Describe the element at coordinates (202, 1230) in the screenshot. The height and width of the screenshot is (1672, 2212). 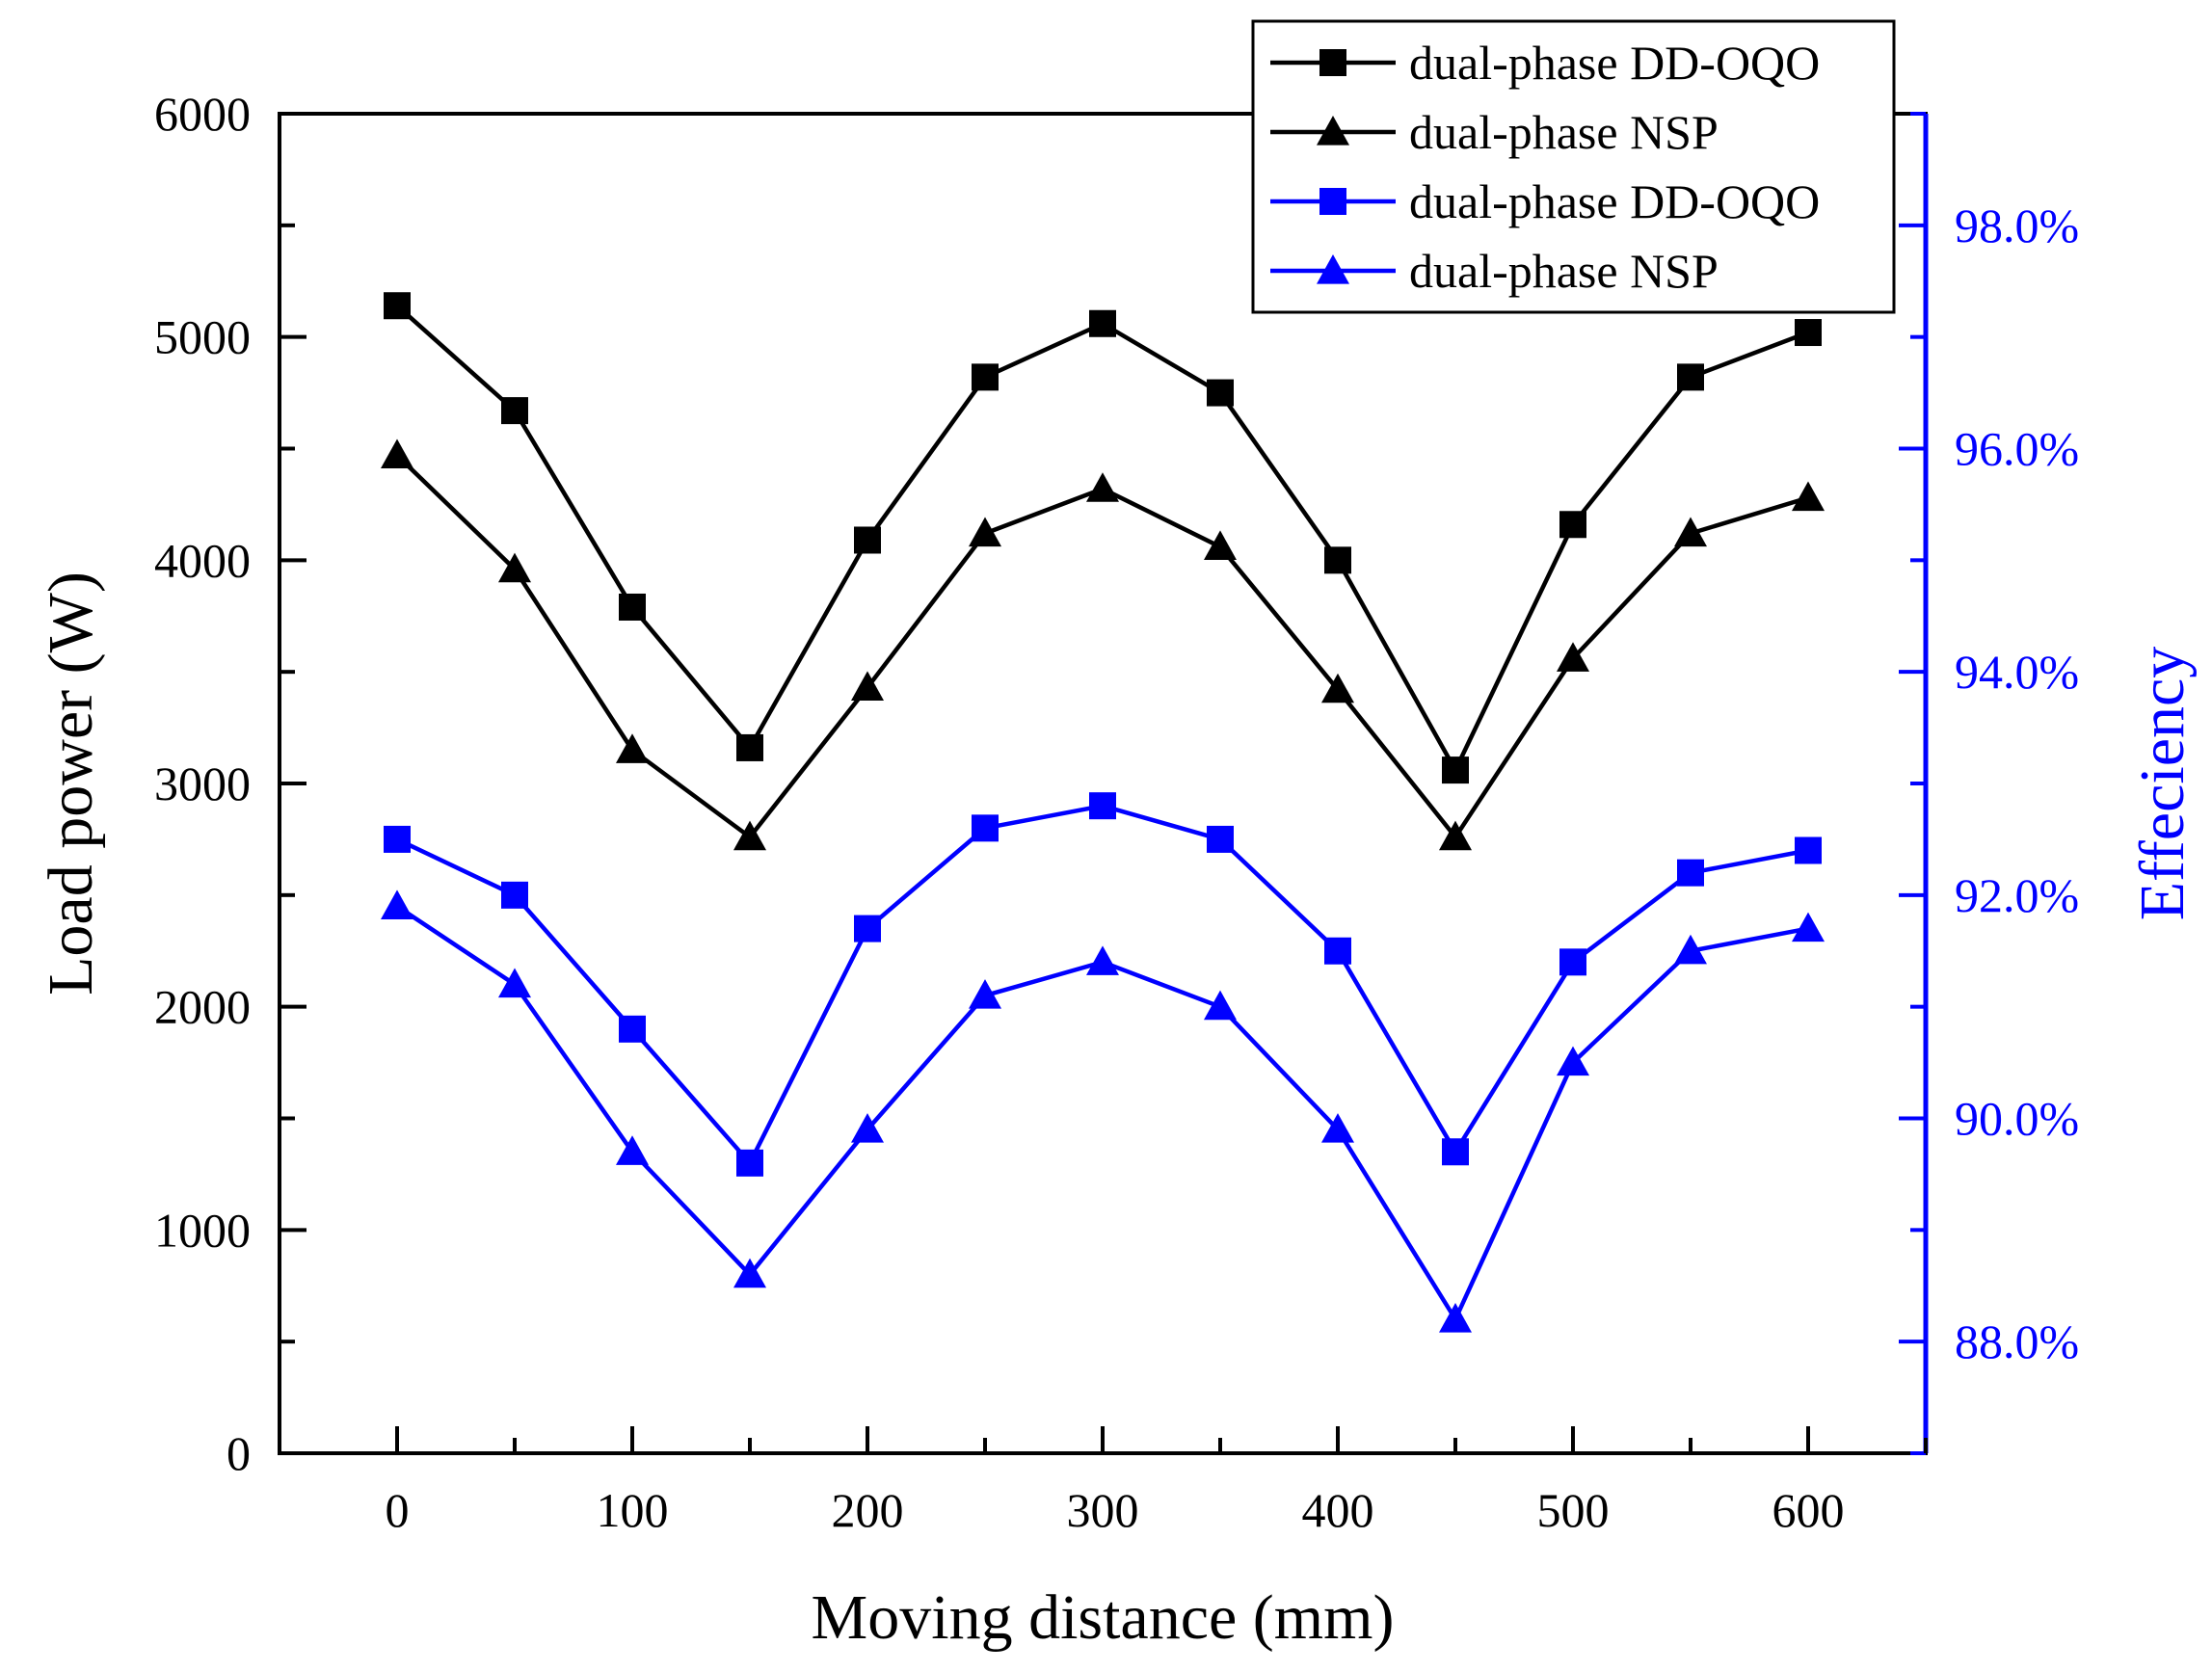
I see `y-tick-label: 1000` at that location.